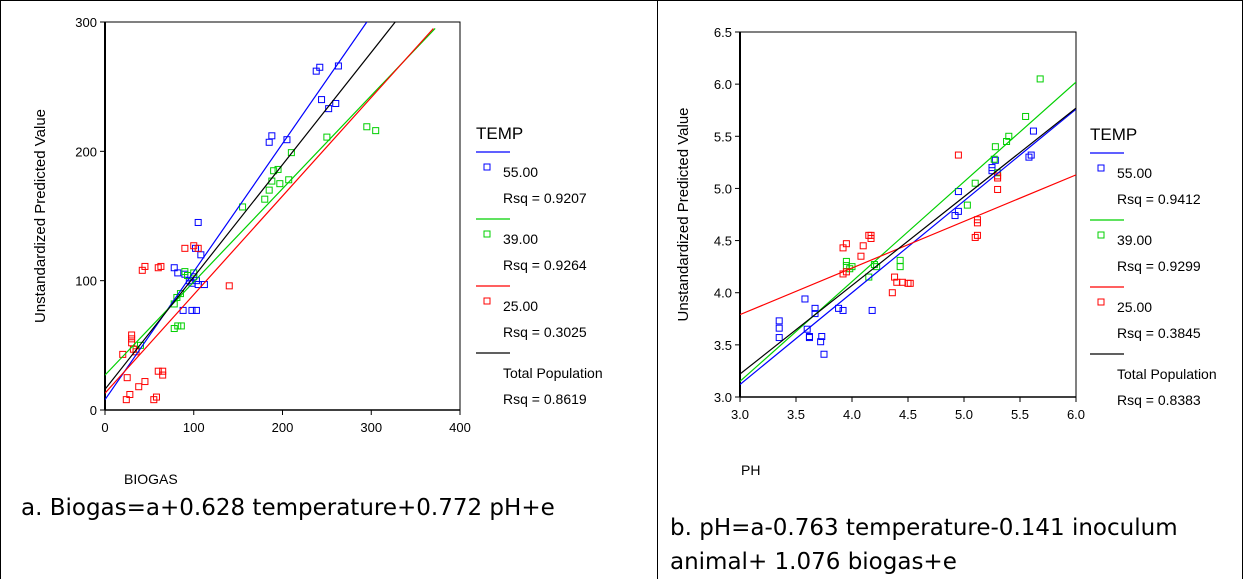 This screenshot has height=579, width=1245. What do you see at coordinates (86, 281) in the screenshot?
I see `y-tick-label-a: 100` at bounding box center [86, 281].